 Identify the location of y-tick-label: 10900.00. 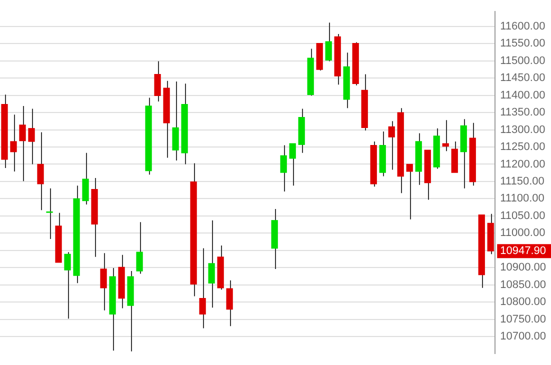
(523, 268).